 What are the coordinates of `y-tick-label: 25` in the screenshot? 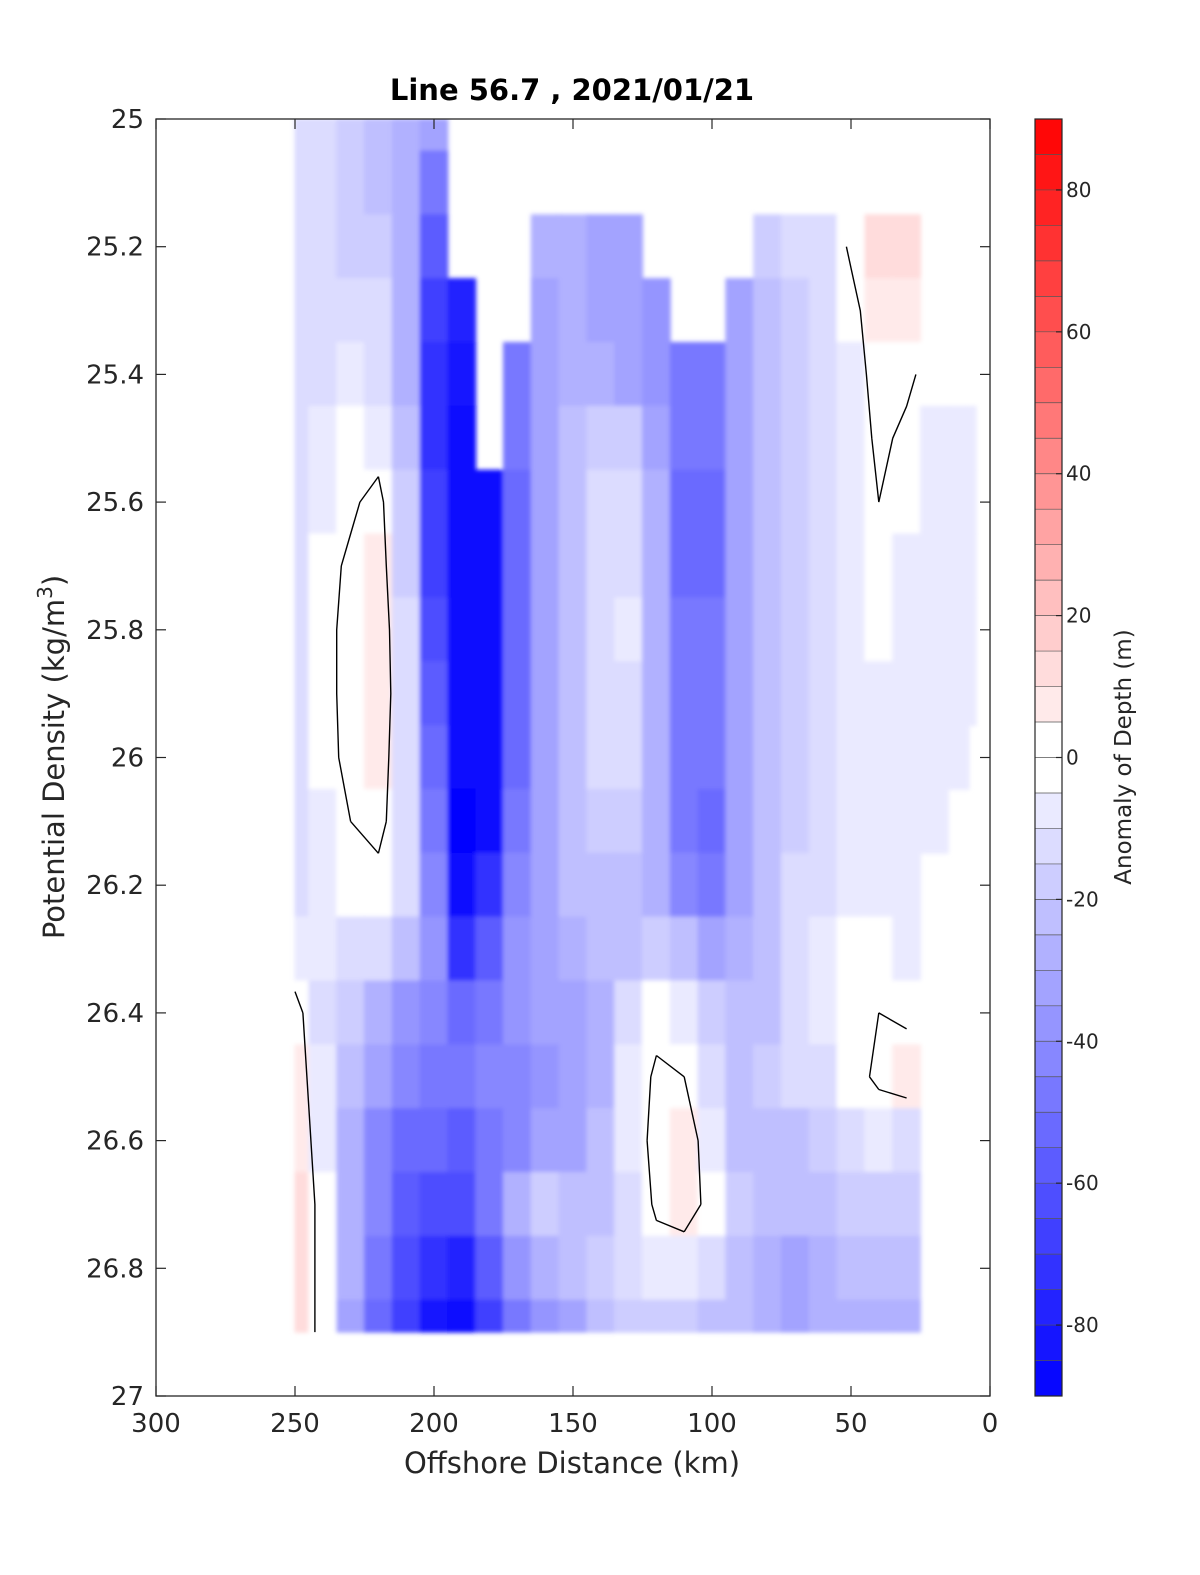 It's located at (127, 120).